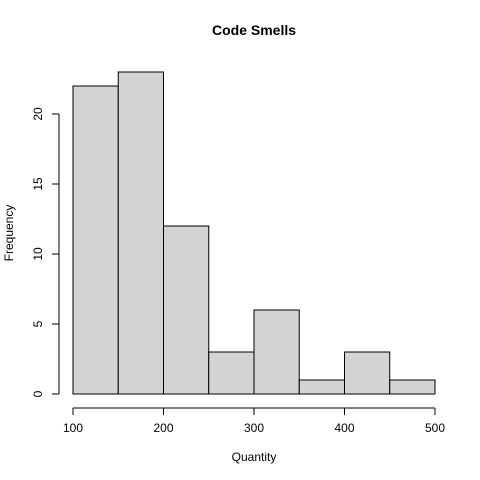  I want to click on x-tick-label: 400, so click(344, 428).